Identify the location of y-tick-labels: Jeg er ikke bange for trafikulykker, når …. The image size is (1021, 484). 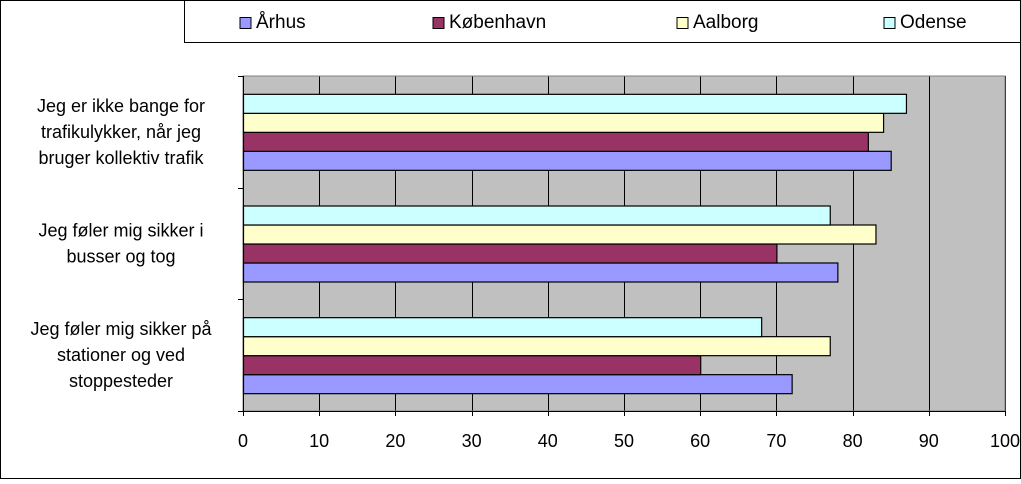
(121, 243).